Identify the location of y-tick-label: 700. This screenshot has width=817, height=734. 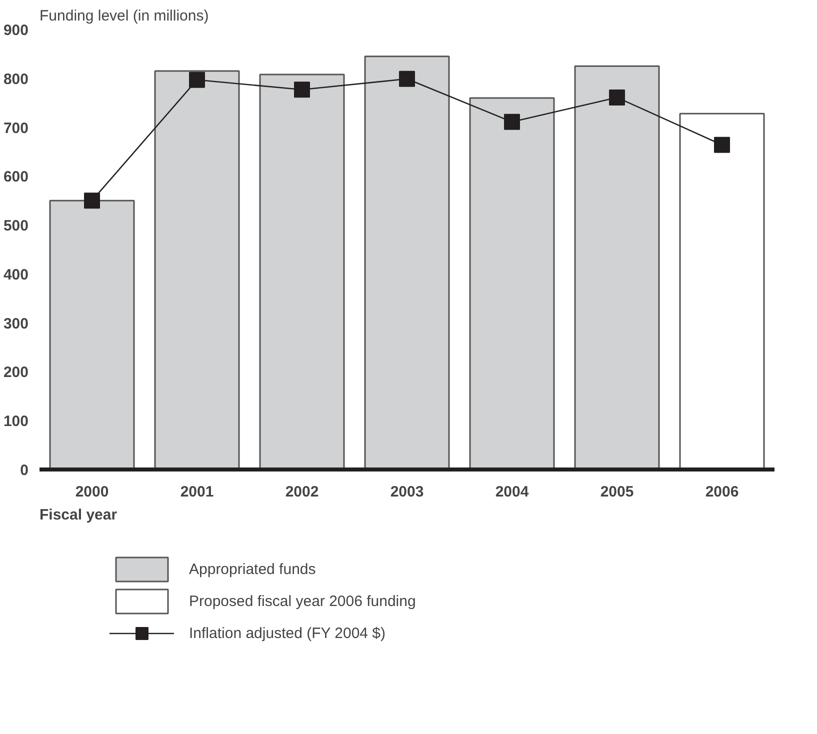
(16, 128).